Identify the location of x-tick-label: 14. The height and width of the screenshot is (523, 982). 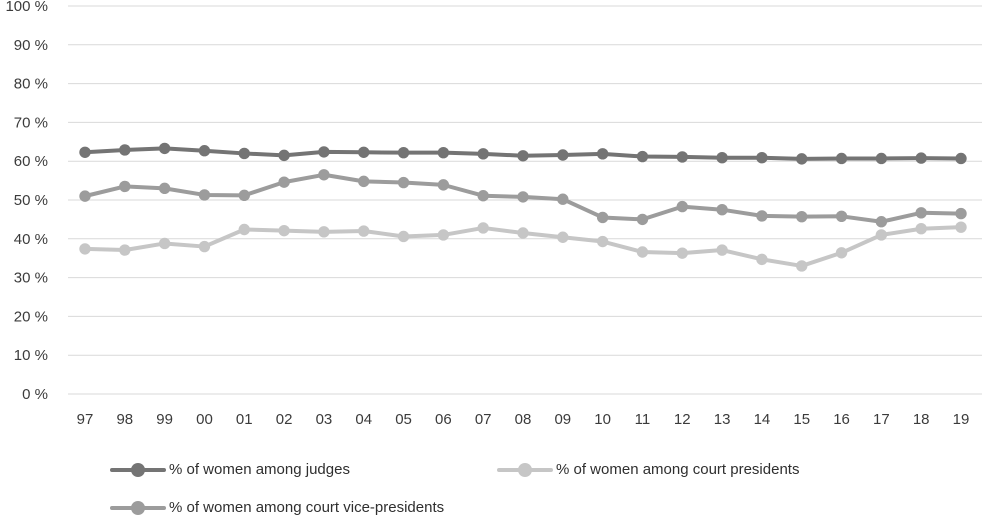
(762, 419).